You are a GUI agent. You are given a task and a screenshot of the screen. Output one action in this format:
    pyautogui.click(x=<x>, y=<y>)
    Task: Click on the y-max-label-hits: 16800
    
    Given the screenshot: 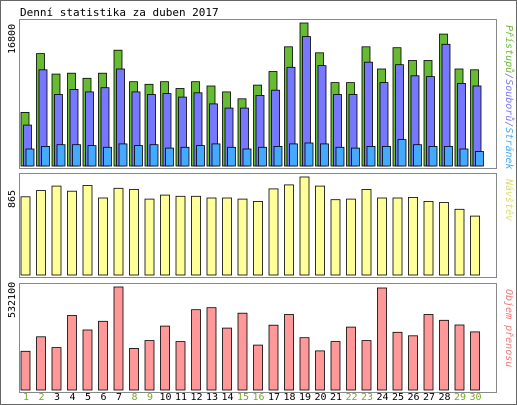 What is the action you would take?
    pyautogui.click(x=12, y=39)
    